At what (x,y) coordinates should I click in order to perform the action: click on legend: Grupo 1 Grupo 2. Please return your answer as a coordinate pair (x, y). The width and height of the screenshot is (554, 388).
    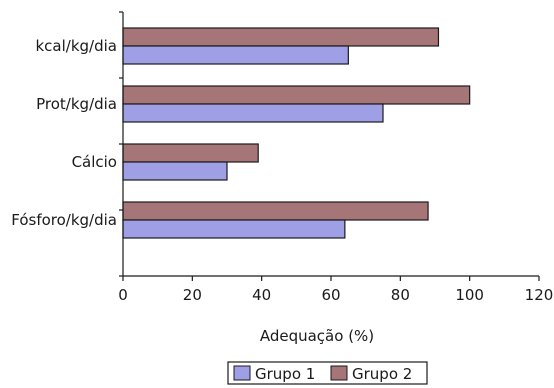
    Looking at the image, I should click on (327, 373).